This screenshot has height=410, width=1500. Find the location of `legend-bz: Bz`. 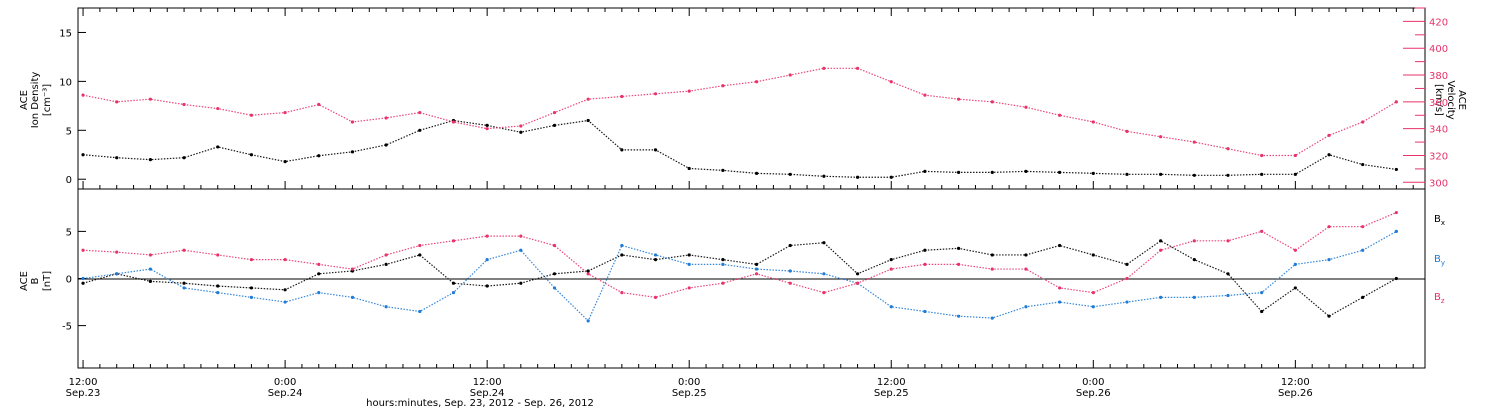

legend-bz: Bz is located at coordinates (1439, 298).